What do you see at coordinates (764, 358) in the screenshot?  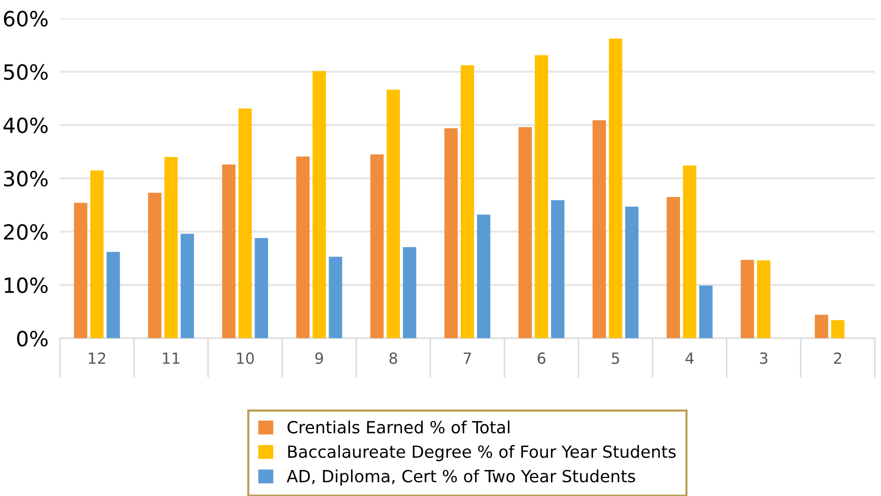 I see `x-tick-label: 3` at bounding box center [764, 358].